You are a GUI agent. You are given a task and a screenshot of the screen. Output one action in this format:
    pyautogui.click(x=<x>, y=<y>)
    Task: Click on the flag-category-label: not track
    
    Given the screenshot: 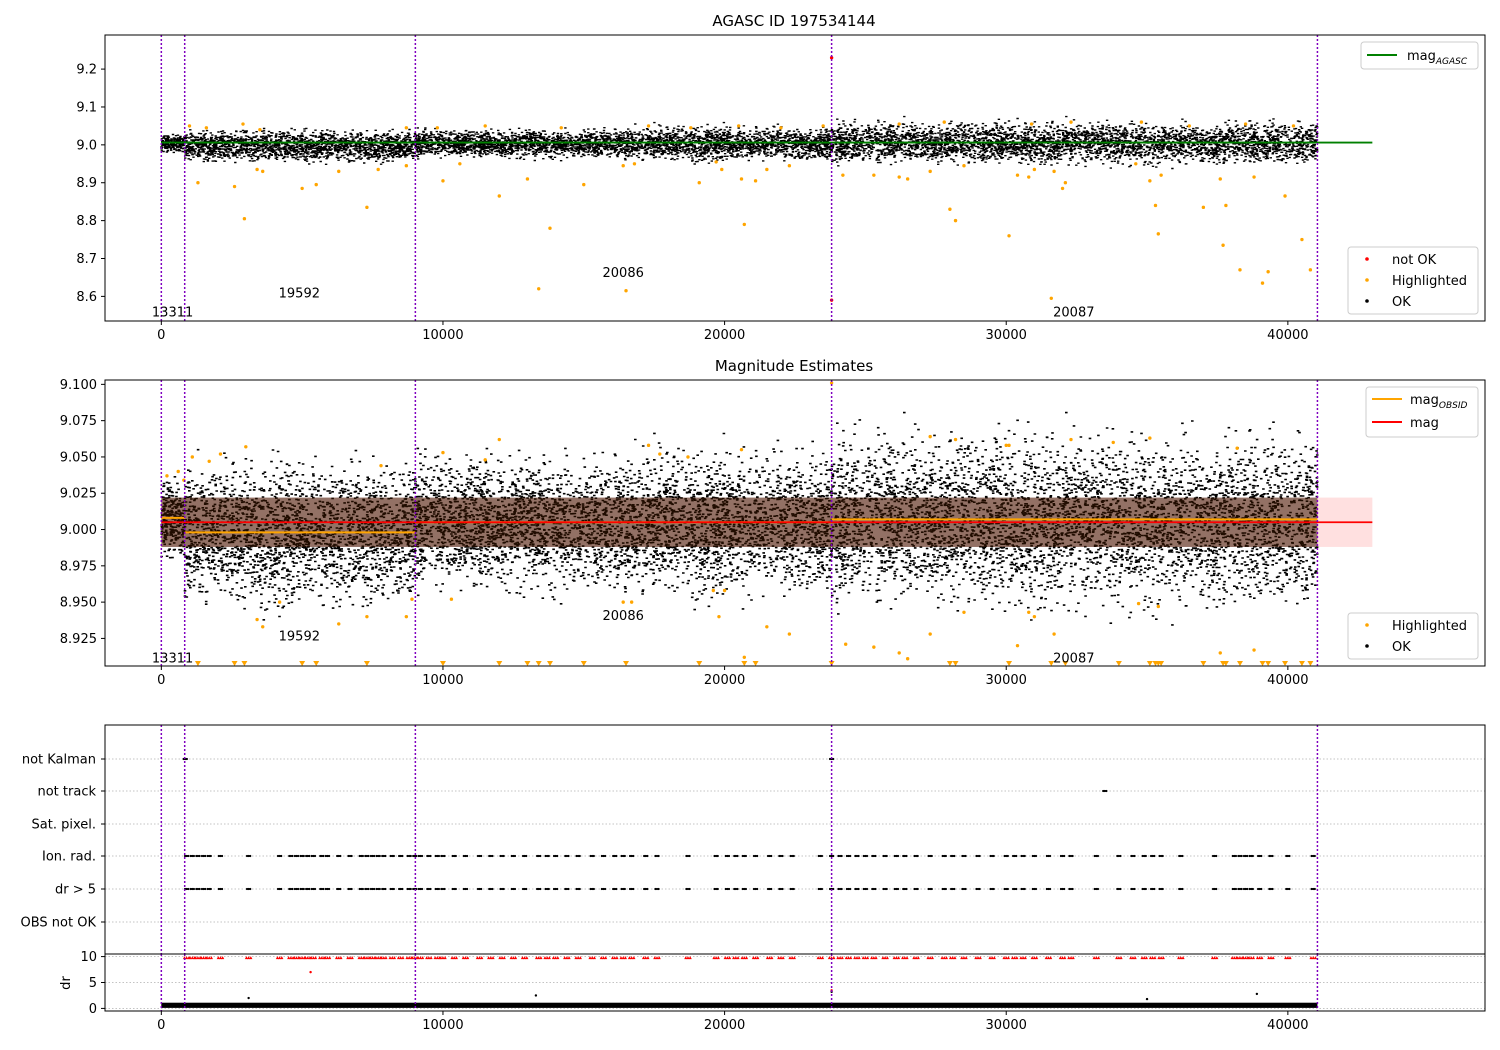 What is the action you would take?
    pyautogui.click(x=66, y=792)
    